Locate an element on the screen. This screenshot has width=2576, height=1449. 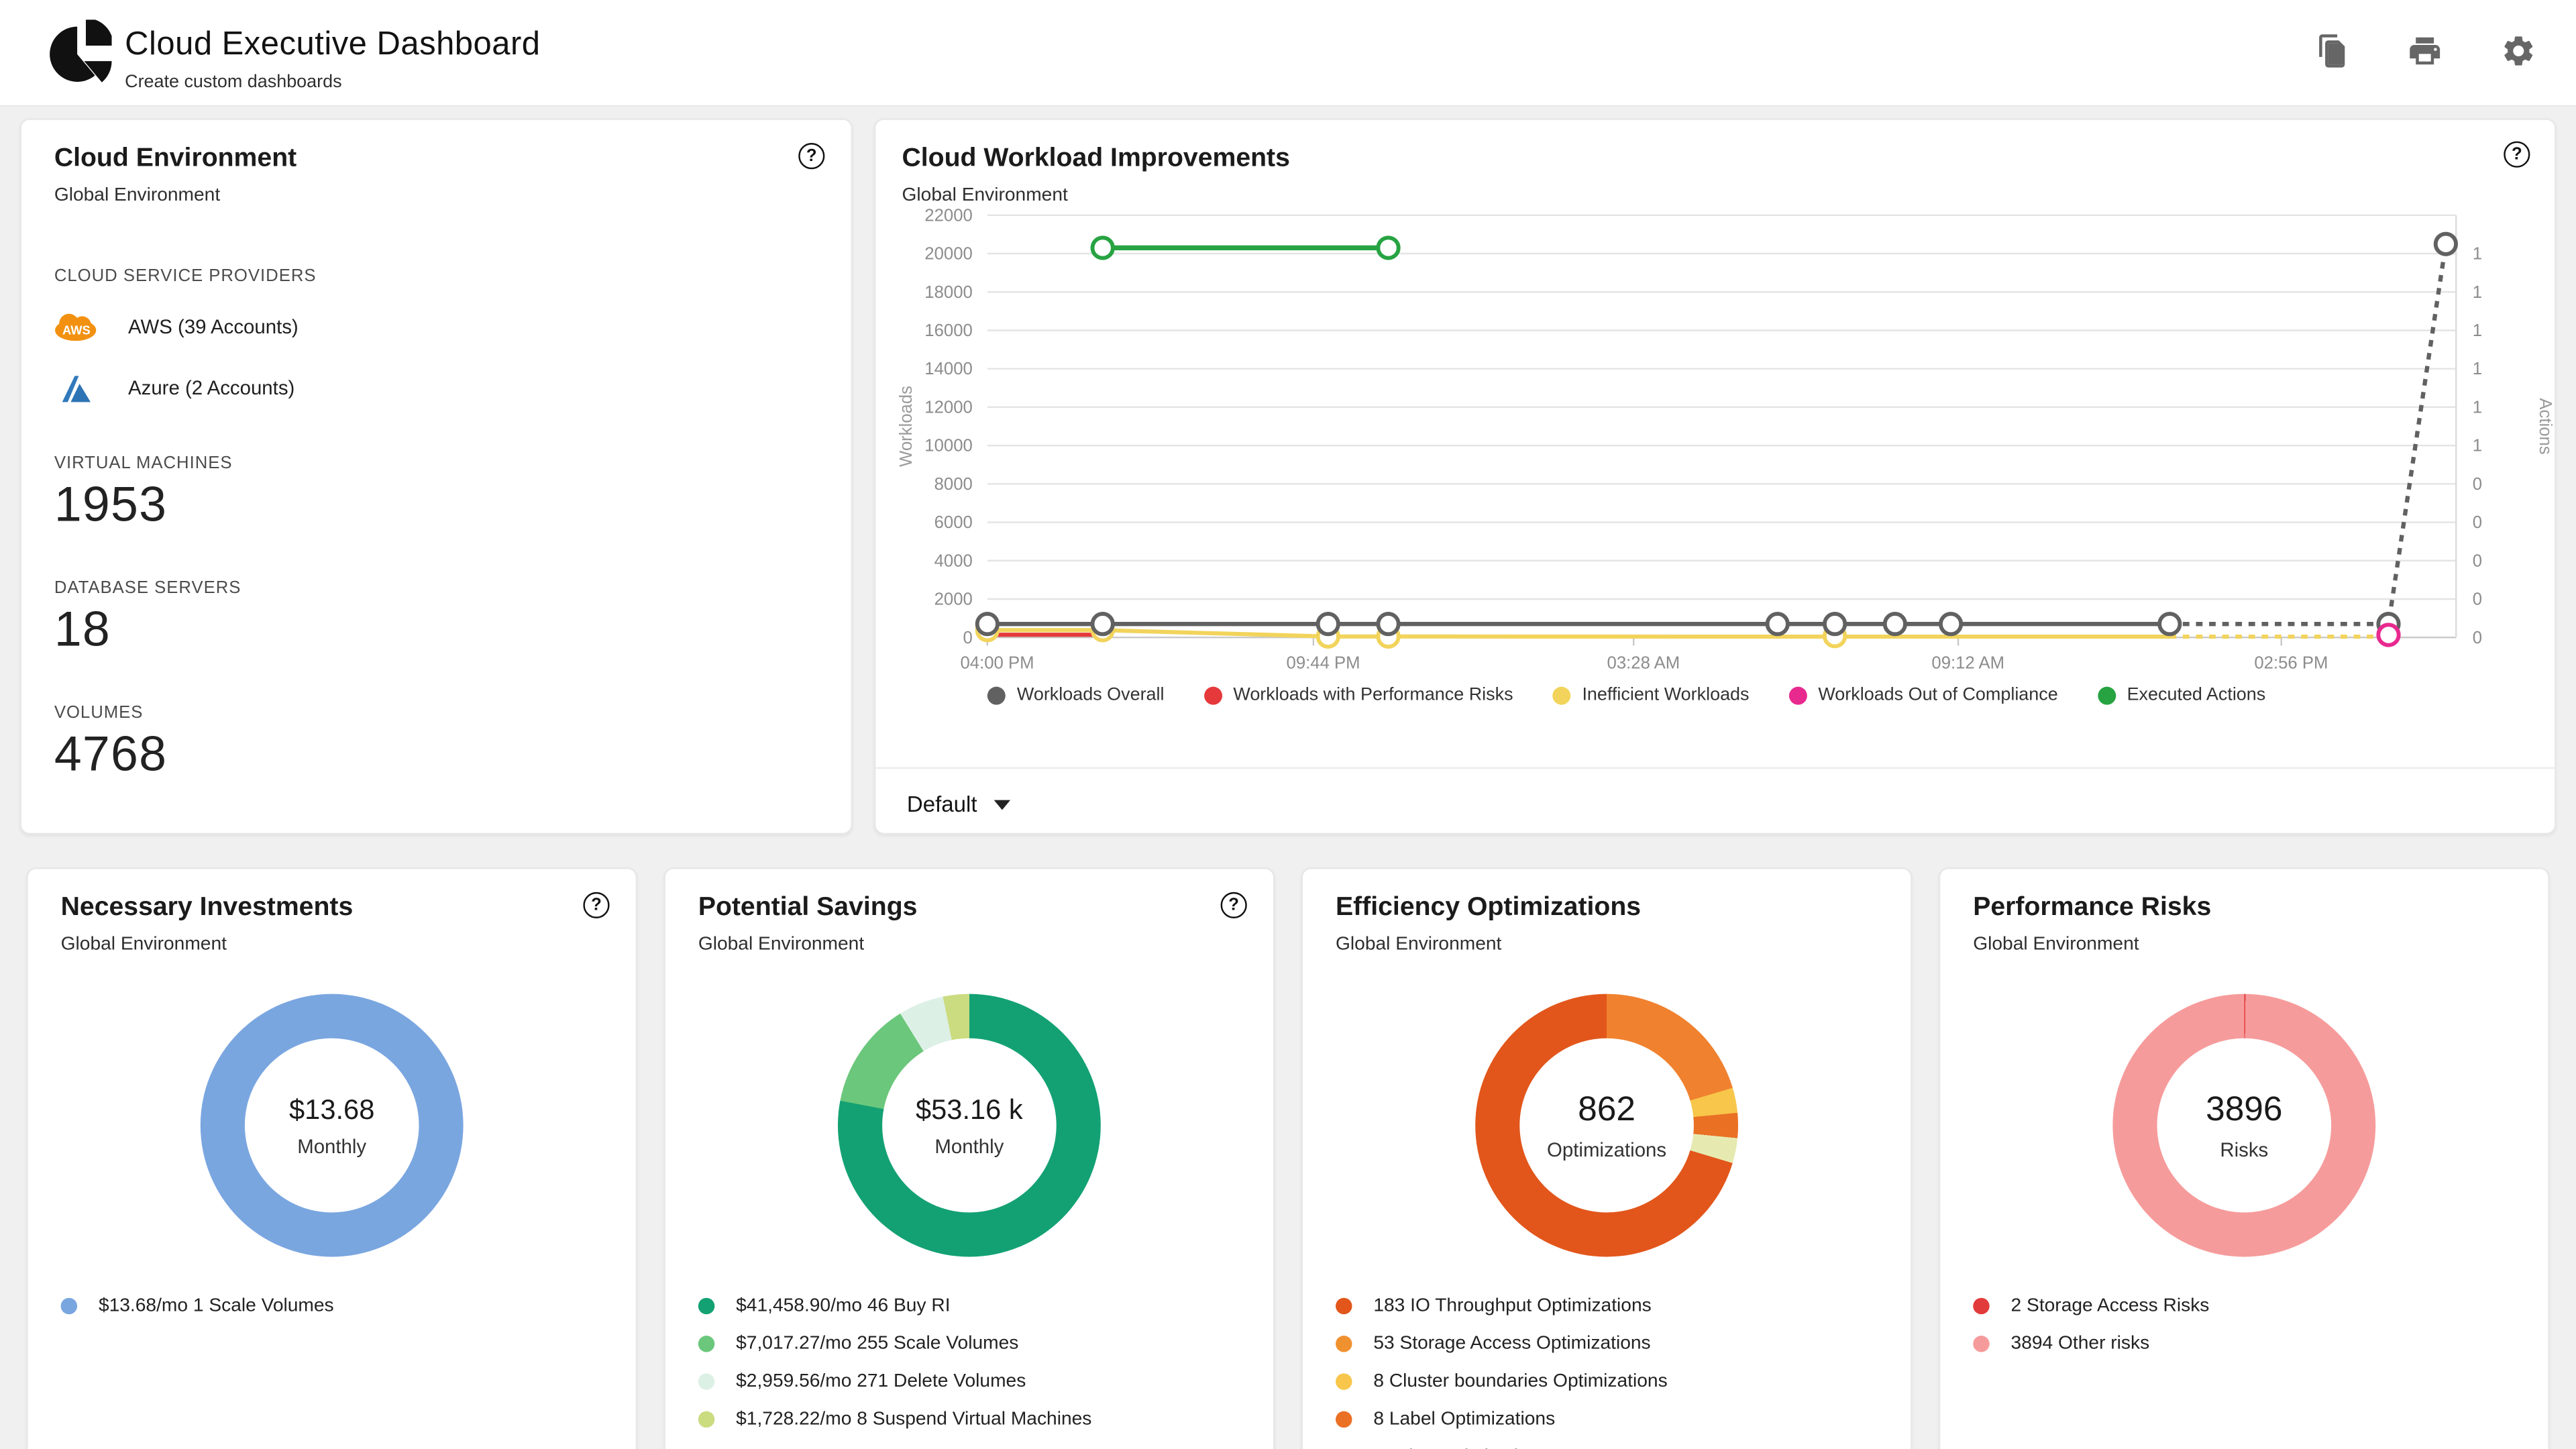
legend-item: 53 Storage Access Optimizations is located at coordinates (1607, 1344).